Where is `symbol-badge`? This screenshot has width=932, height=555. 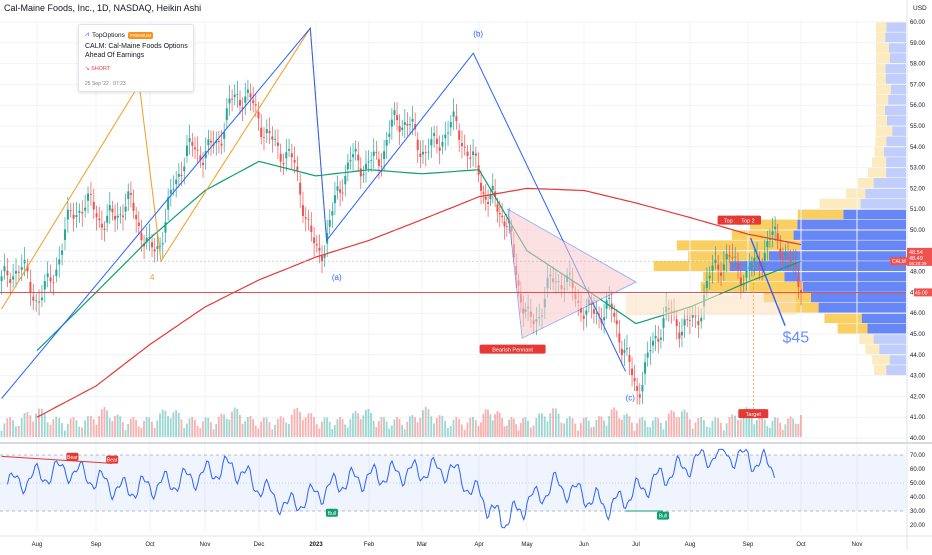 symbol-badge is located at coordinates (898, 261).